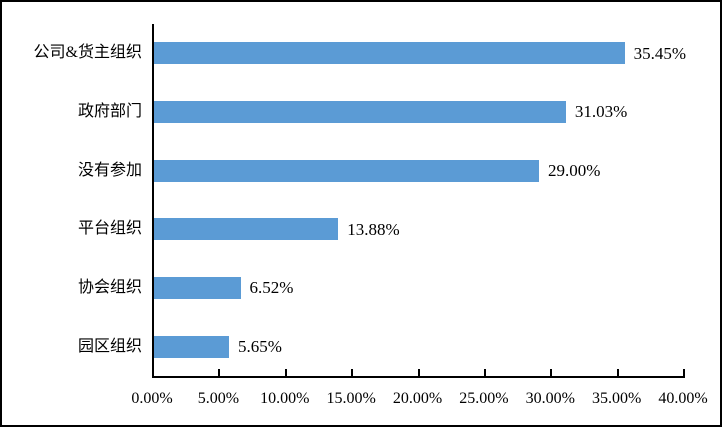  Describe the element at coordinates (660, 53) in the screenshot. I see `bar-value-label: 35.45%` at that location.